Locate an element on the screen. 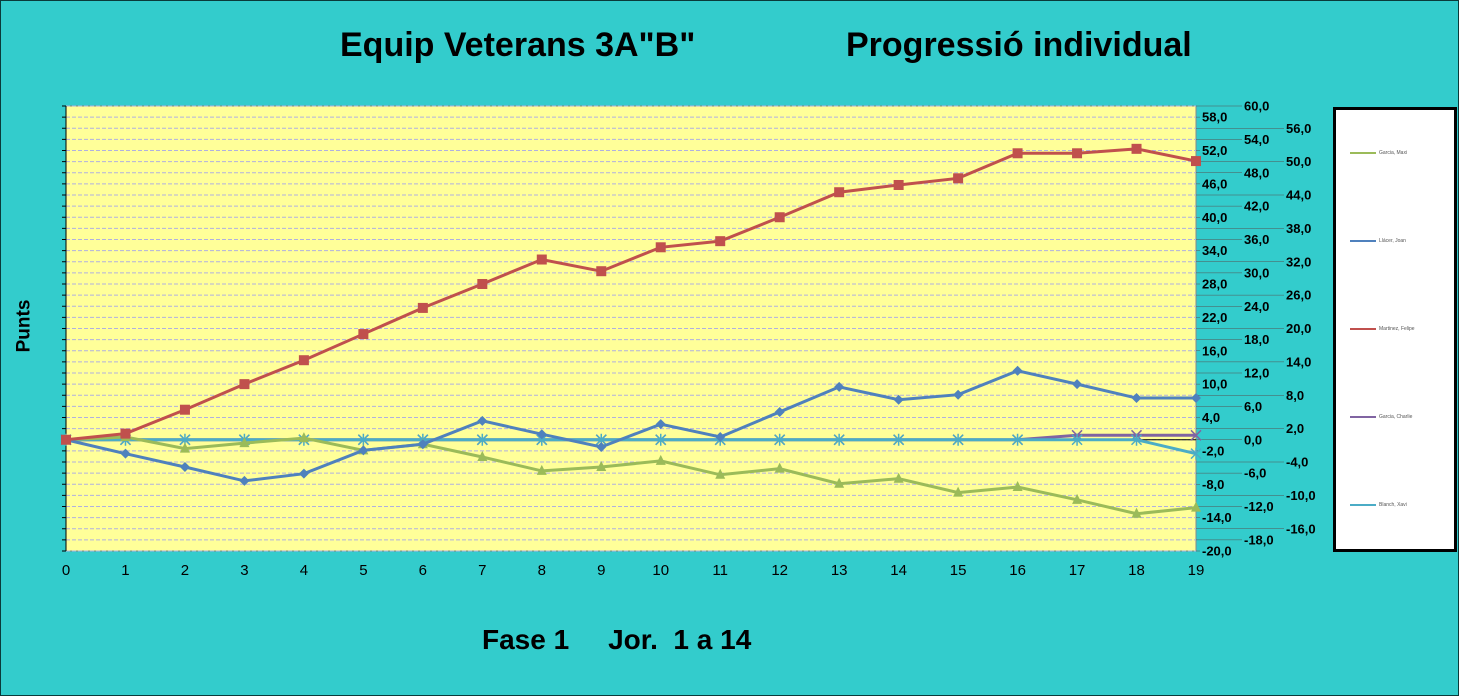 The image size is (1459, 696). y-tick-label: 34,0 is located at coordinates (1214, 250).